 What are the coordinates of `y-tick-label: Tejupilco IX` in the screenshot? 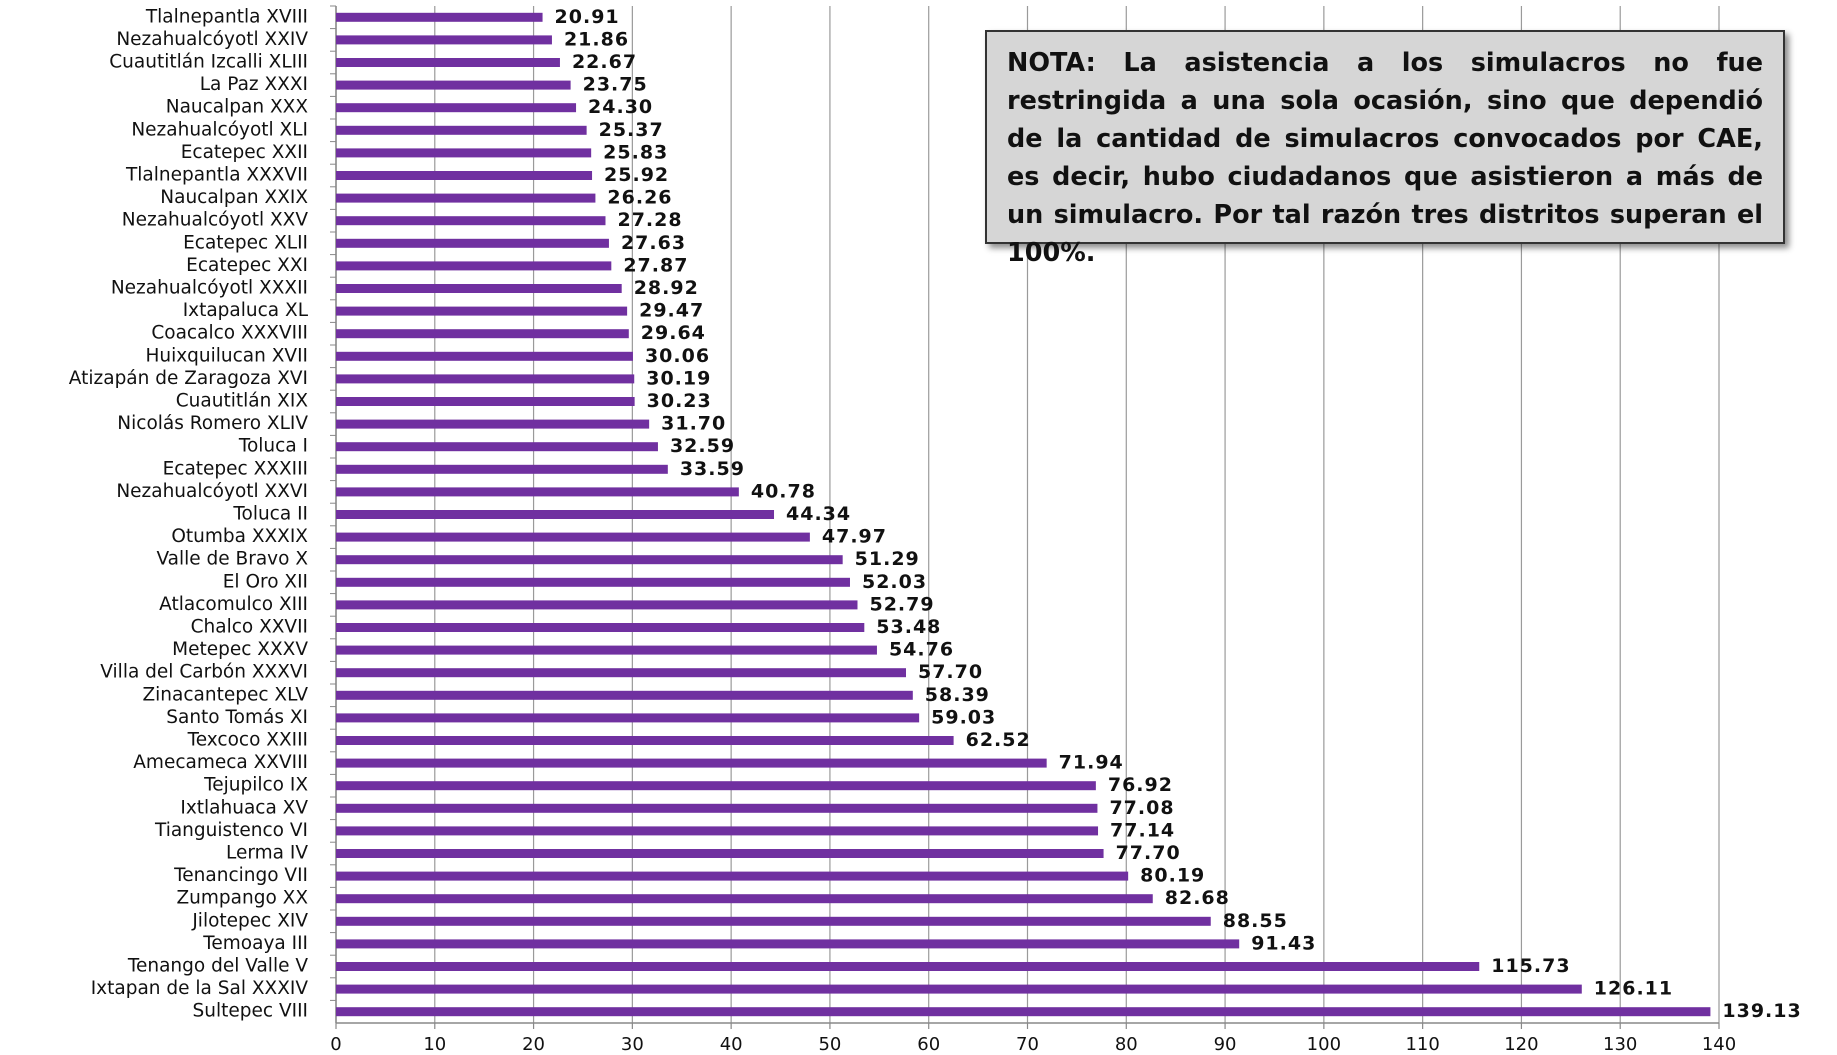 It's located at (255, 785).